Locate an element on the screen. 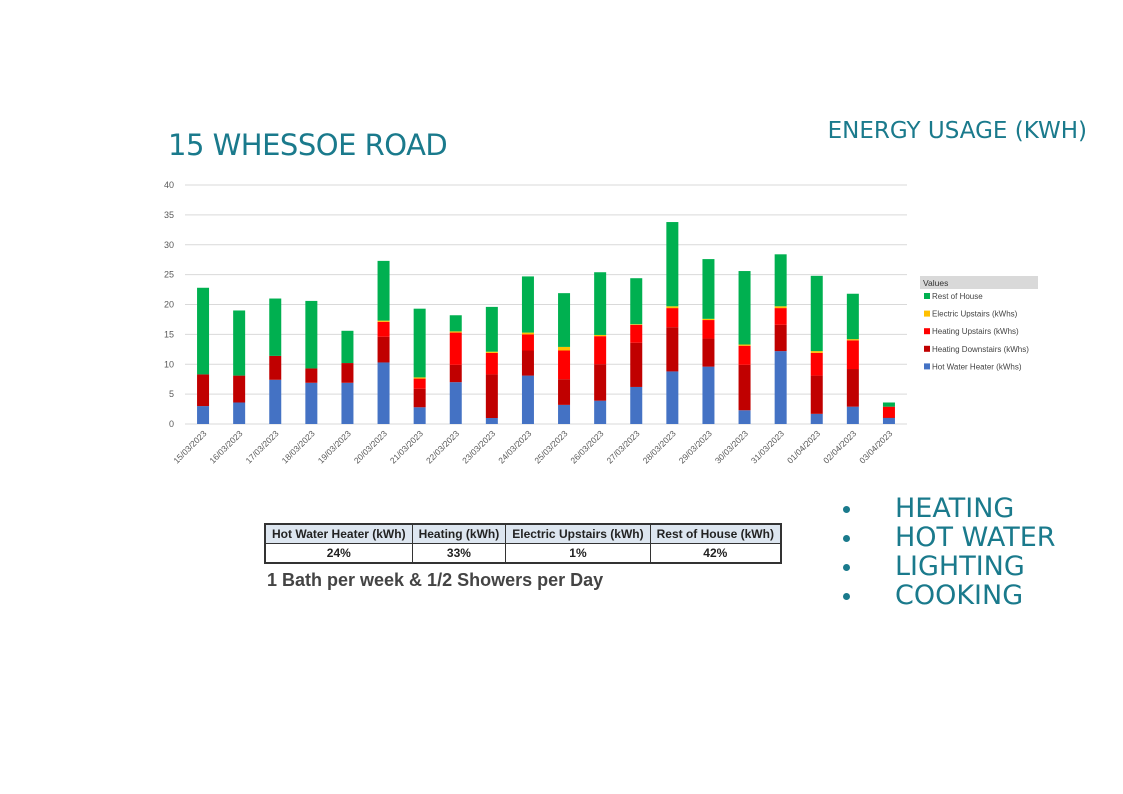  legend-label: Heating Upstairs (kWhs) is located at coordinates (975, 331).